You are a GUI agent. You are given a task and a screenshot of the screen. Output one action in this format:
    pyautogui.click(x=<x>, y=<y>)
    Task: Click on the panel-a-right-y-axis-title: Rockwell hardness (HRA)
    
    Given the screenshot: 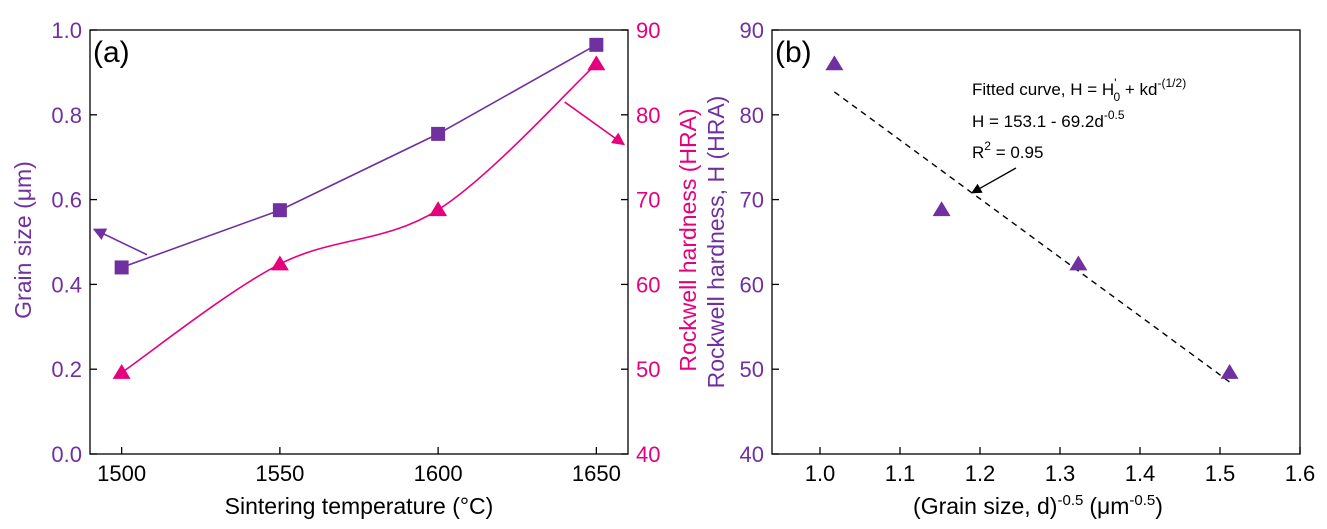 What is the action you would take?
    pyautogui.click(x=688, y=239)
    